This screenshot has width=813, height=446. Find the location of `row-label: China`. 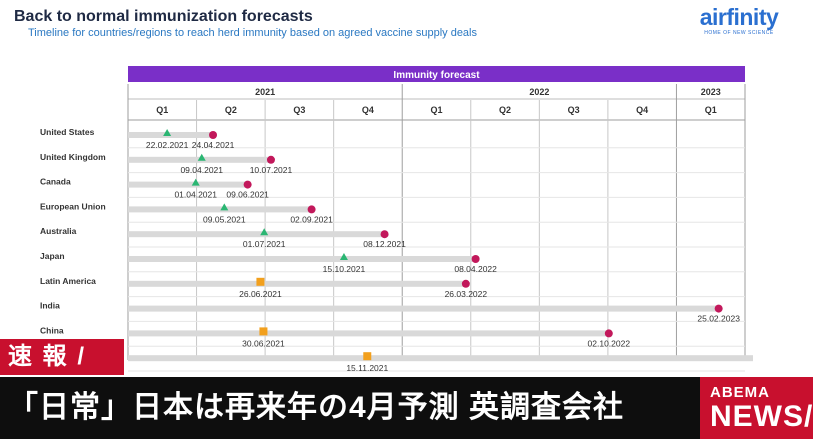

row-label: China is located at coordinates (52, 330).